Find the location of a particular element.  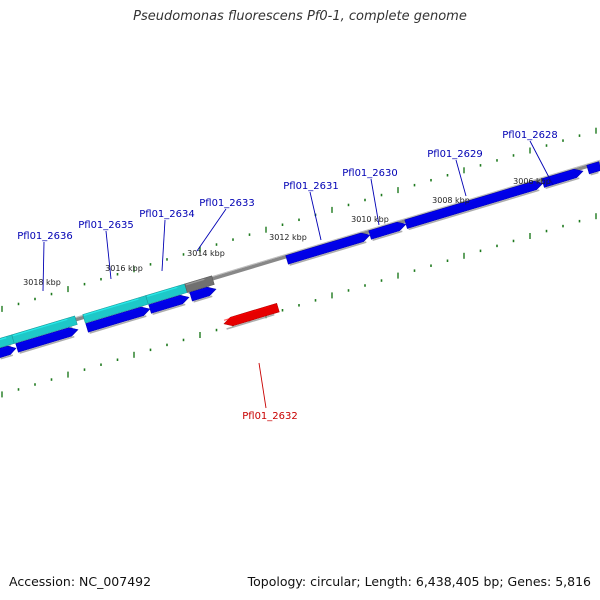

scale-label: 3014 kbp is located at coordinates (206, 253).